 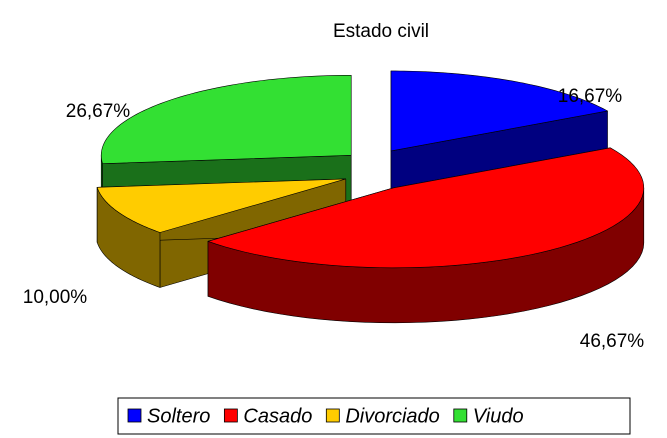 I want to click on chart-title: Estado civil, so click(x=381, y=31).